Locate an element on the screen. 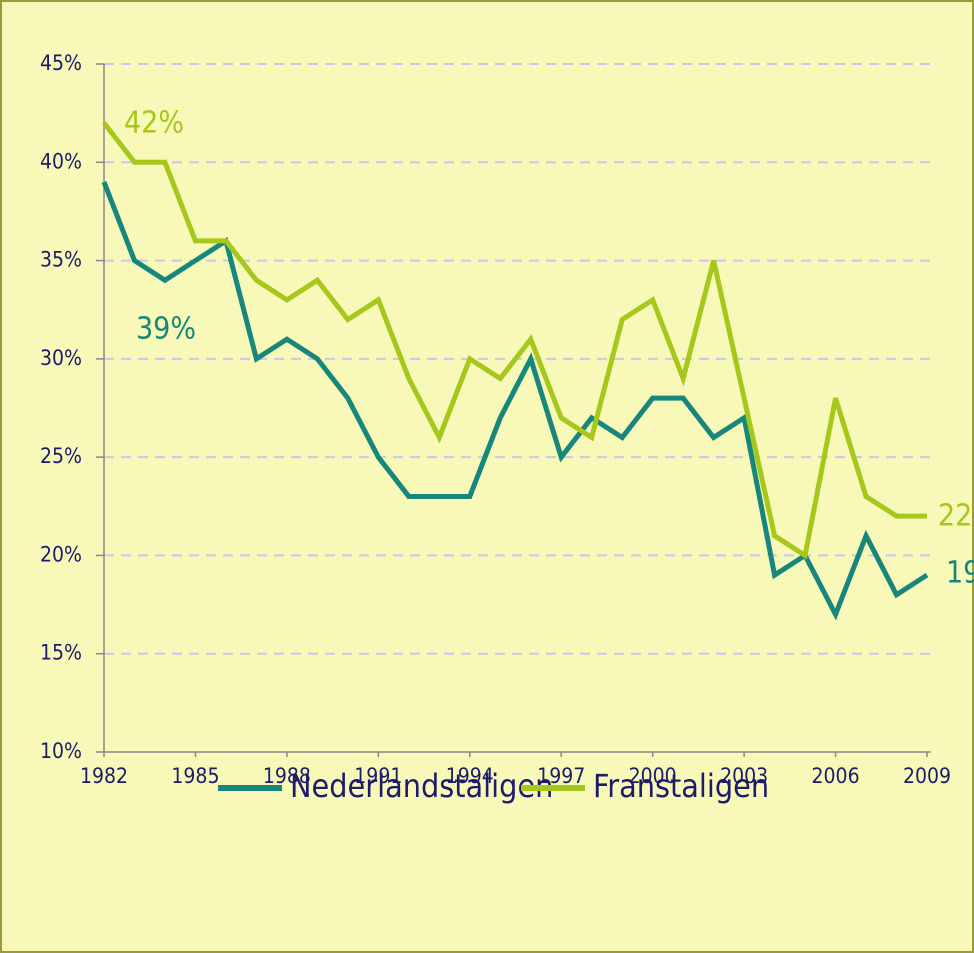 The image size is (974, 953). x-tick-label: 1988 is located at coordinates (287, 776).